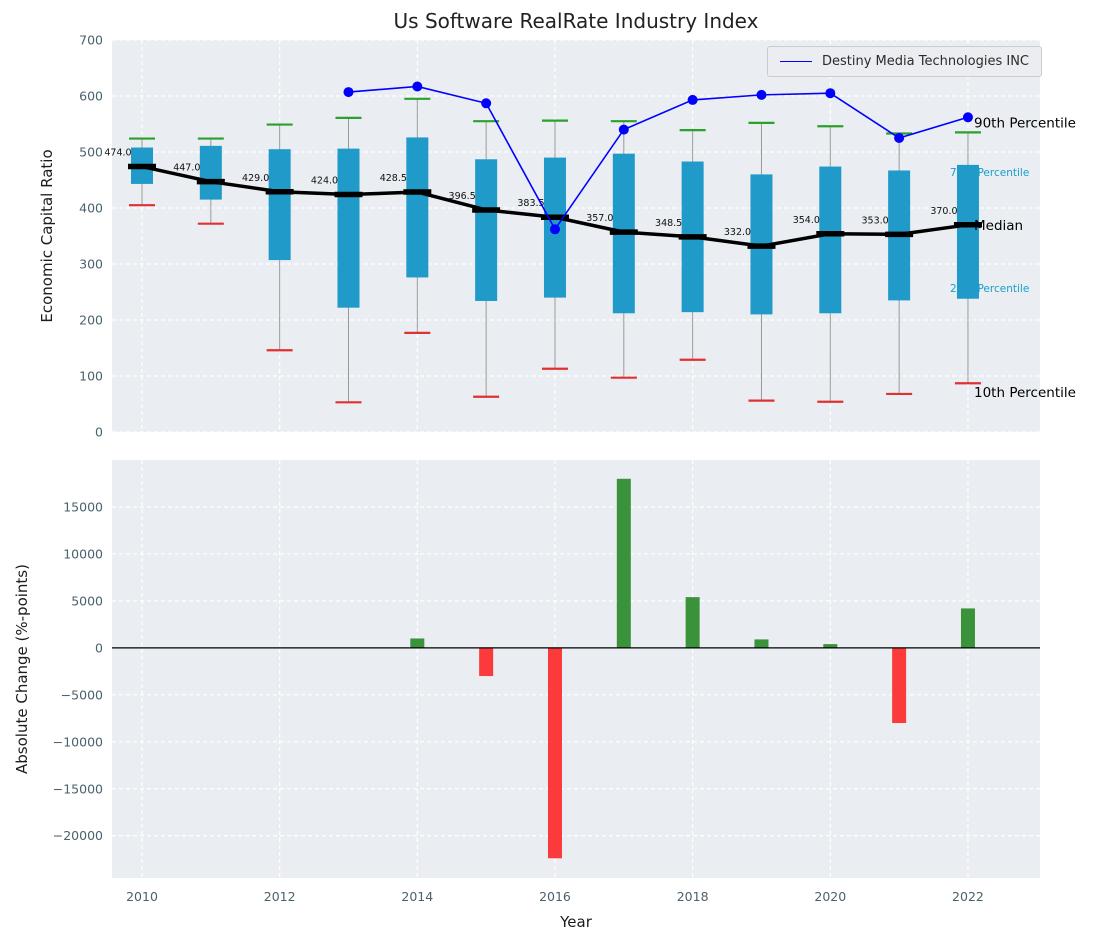 The width and height of the screenshot is (1112, 942). What do you see at coordinates (576, 21) in the screenshot?
I see `chart-title: Us Software RealRate Industry Index` at bounding box center [576, 21].